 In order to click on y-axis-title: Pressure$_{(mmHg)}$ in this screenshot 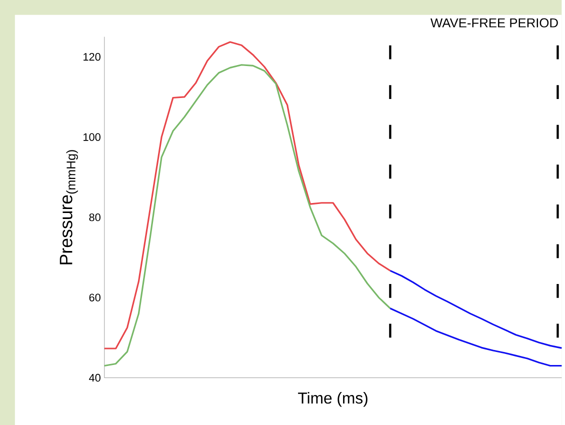, I will do `click(69, 207)`.